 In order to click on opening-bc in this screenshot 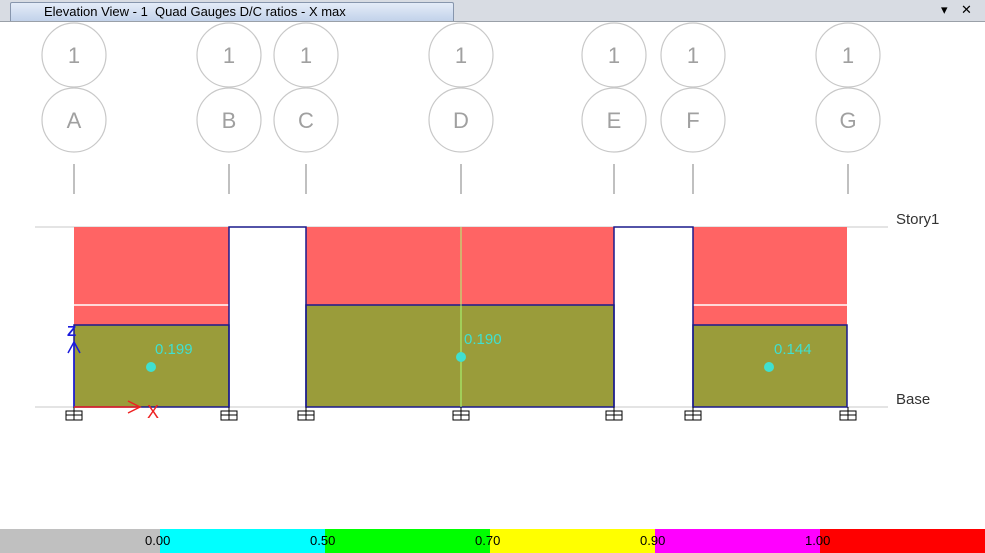, I will do `click(267, 316)`.